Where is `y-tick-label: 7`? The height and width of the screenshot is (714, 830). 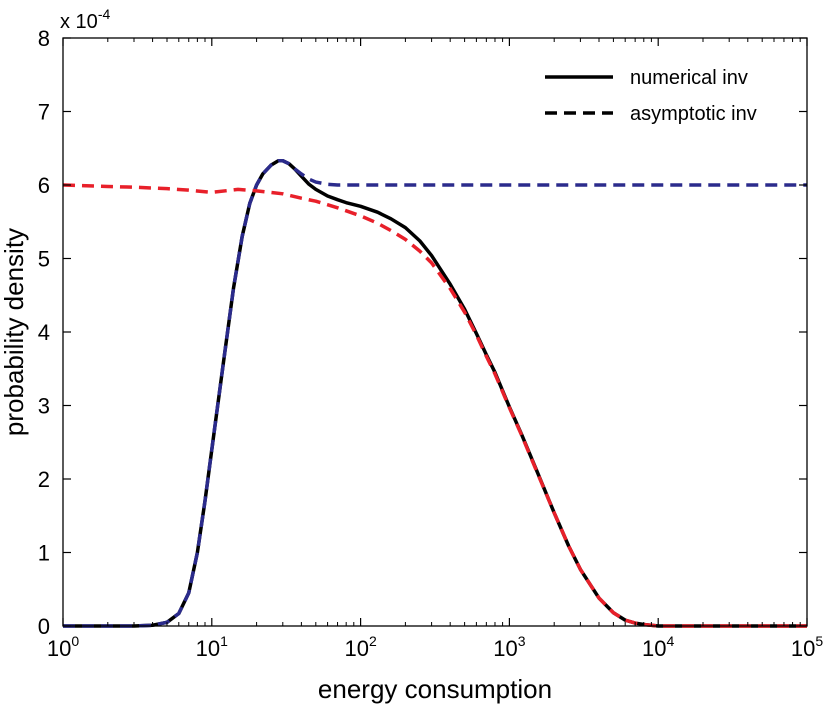
y-tick-label: 7 is located at coordinates (44, 112).